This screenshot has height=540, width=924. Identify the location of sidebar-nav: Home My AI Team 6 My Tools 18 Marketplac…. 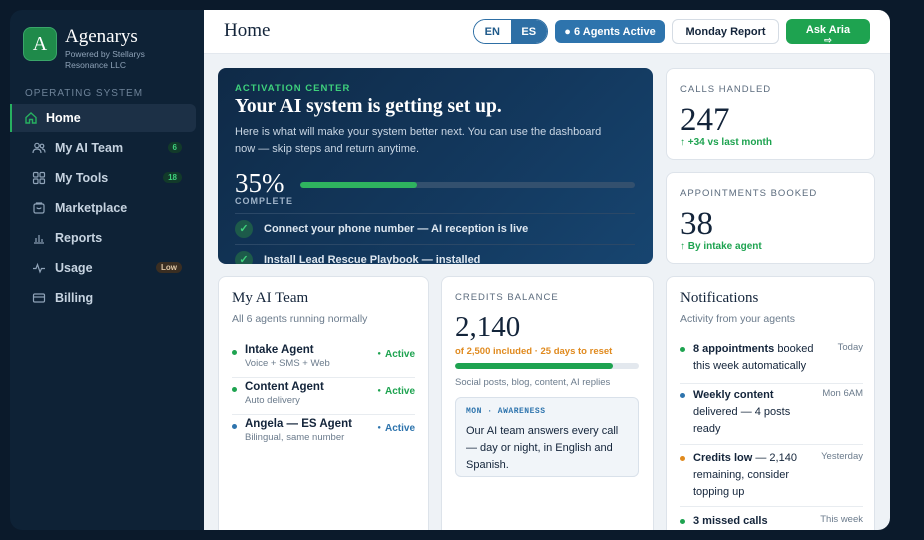
(107, 209).